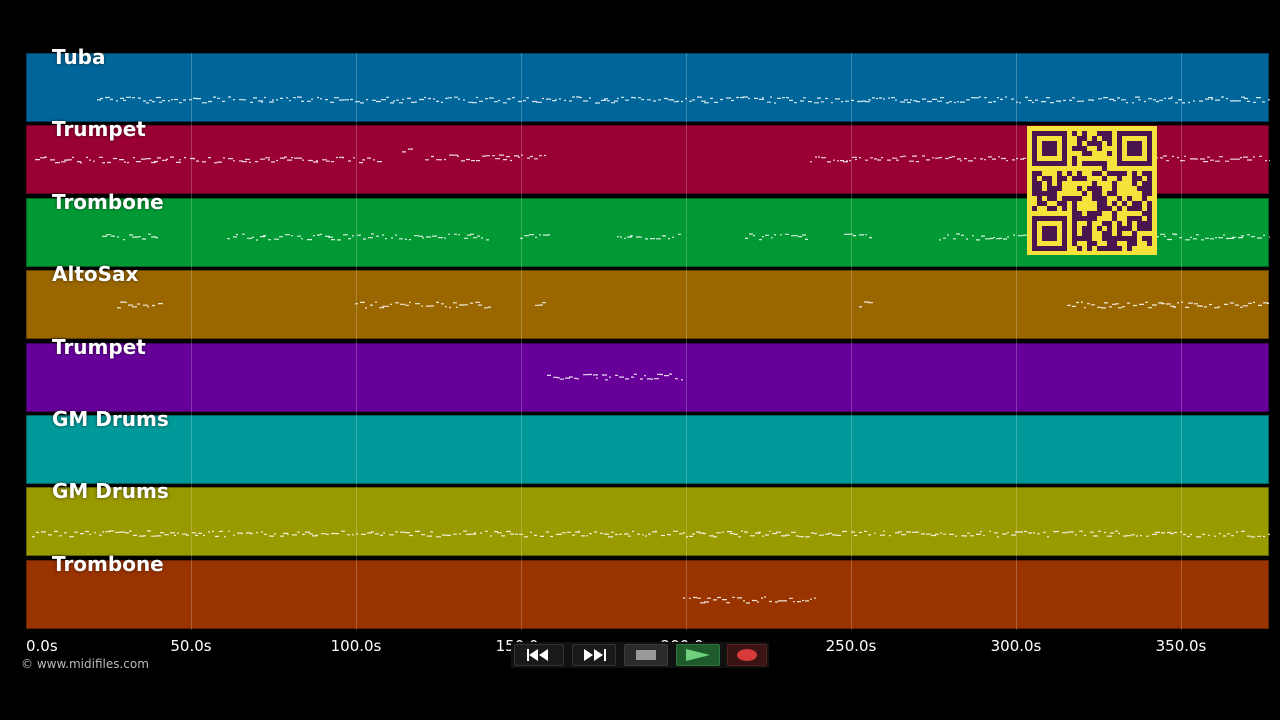  What do you see at coordinates (191, 646) in the screenshot?
I see `time-tick-label: 50.0s` at bounding box center [191, 646].